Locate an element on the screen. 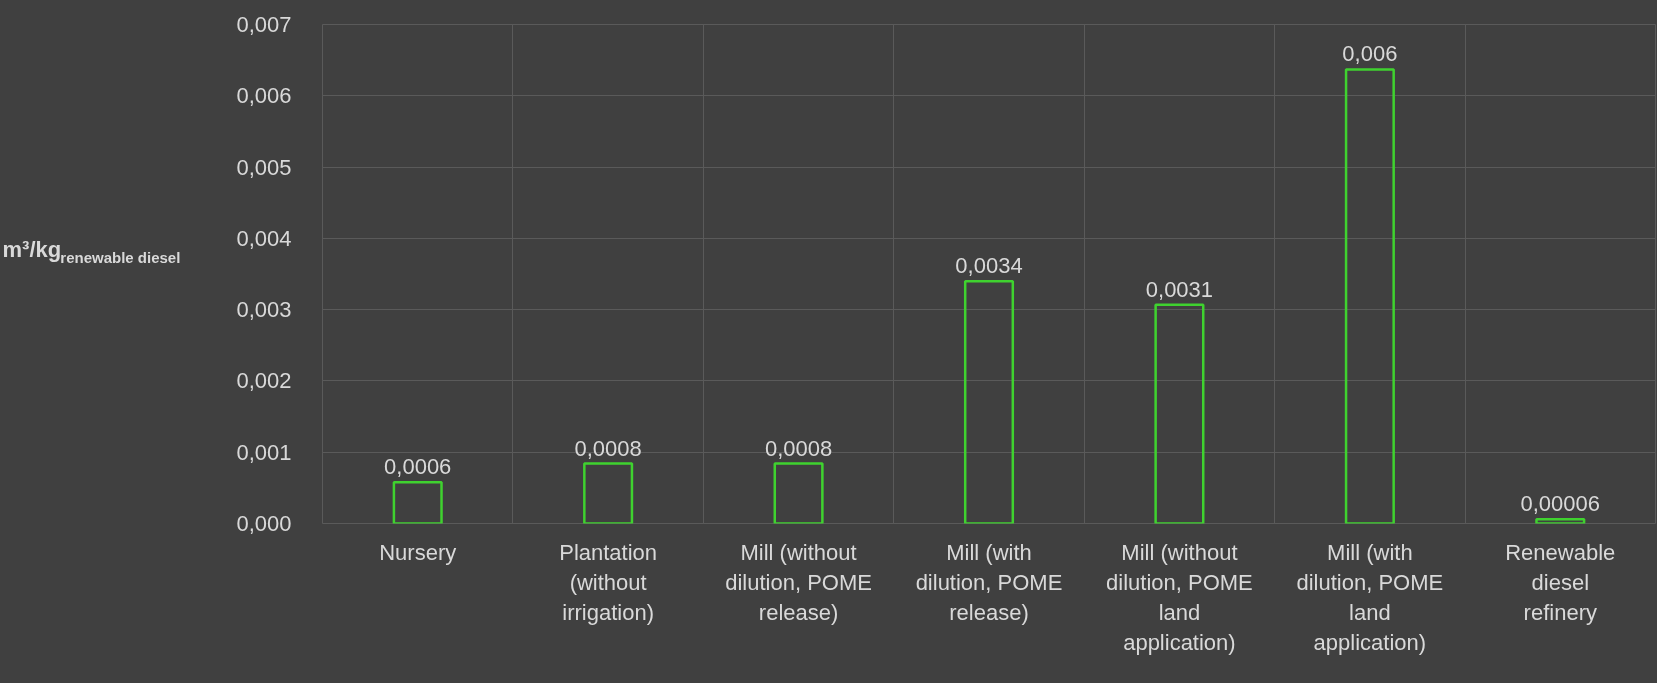 This screenshot has height=683, width=1657. x-tick-label: Mill (without dilution, POME land application) is located at coordinates (1179, 597).